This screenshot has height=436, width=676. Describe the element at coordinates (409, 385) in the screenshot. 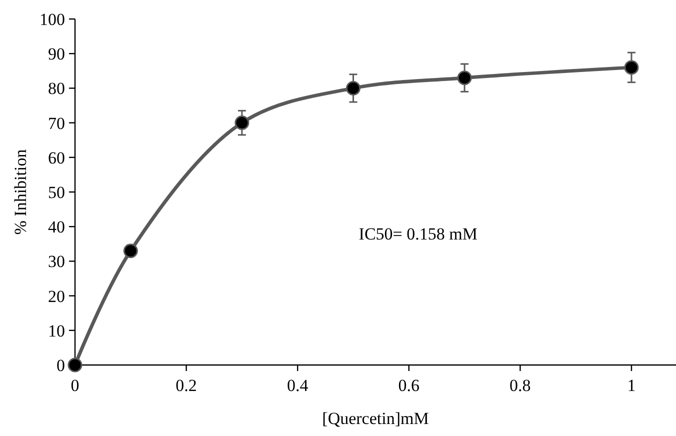

I see `x-tick-label: 0.6` at that location.